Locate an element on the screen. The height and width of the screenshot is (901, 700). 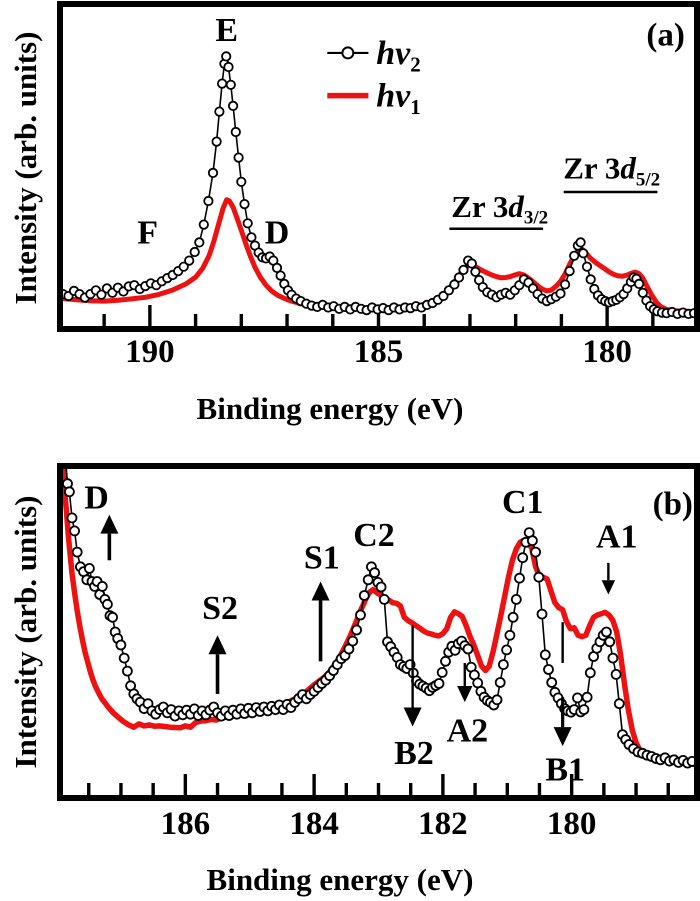
label-E: E is located at coordinates (226, 30).